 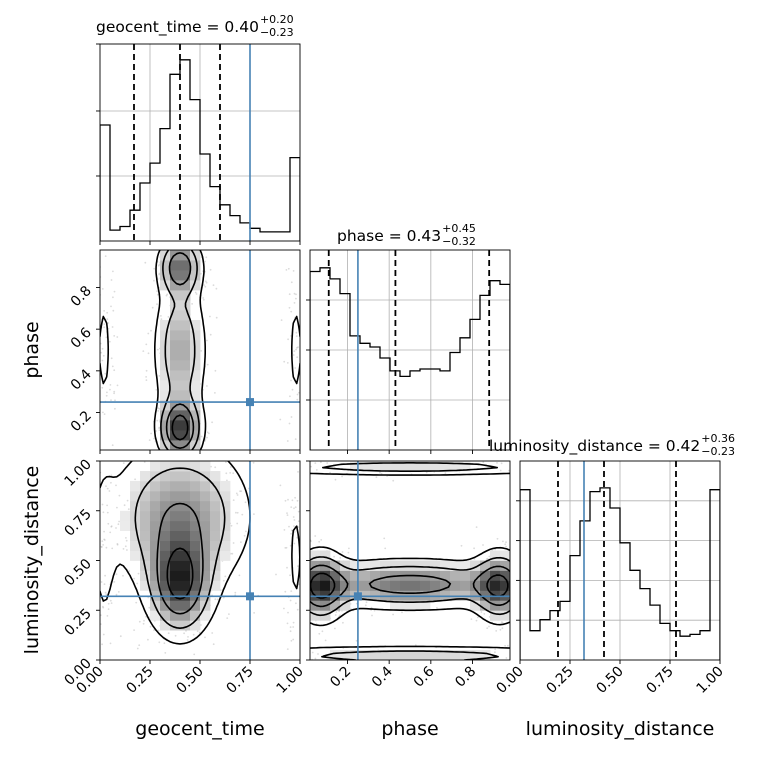 What do you see at coordinates (77, 522) in the screenshot?
I see `tick-label: 0.75` at bounding box center [77, 522].